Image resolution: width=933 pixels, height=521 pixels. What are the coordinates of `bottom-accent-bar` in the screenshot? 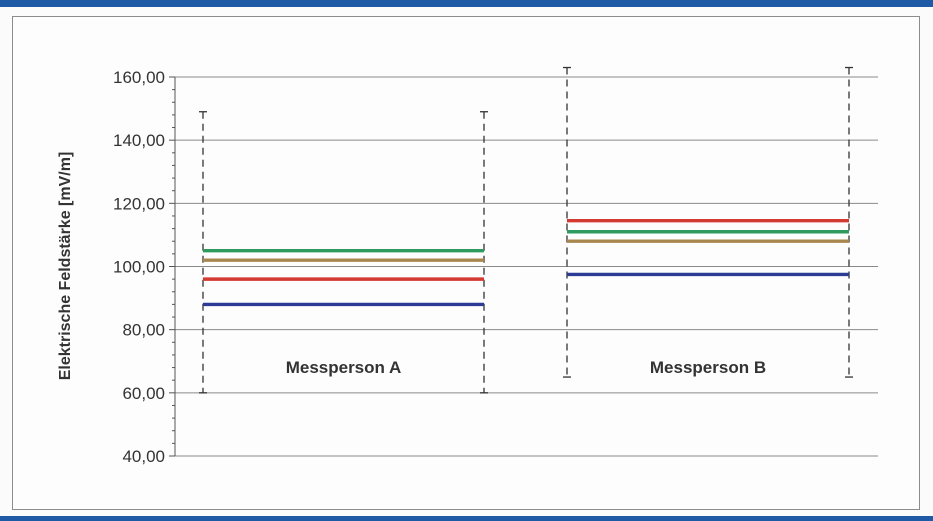 It's located at (466, 518).